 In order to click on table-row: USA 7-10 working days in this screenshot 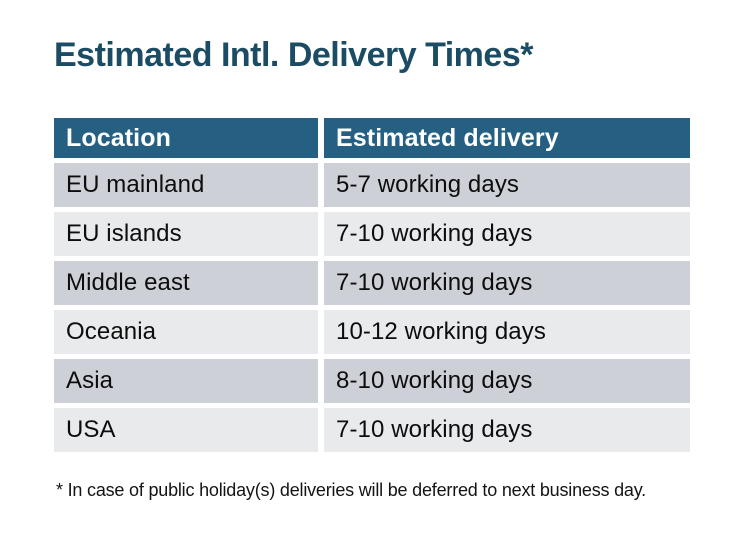, I will do `click(372, 430)`.